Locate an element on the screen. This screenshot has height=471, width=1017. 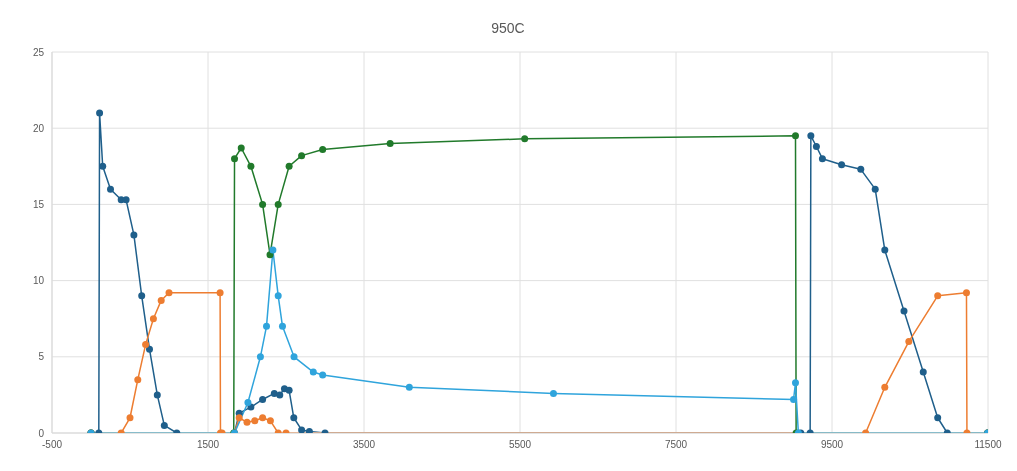
y-tick-label: 10 is located at coordinates (38, 281).